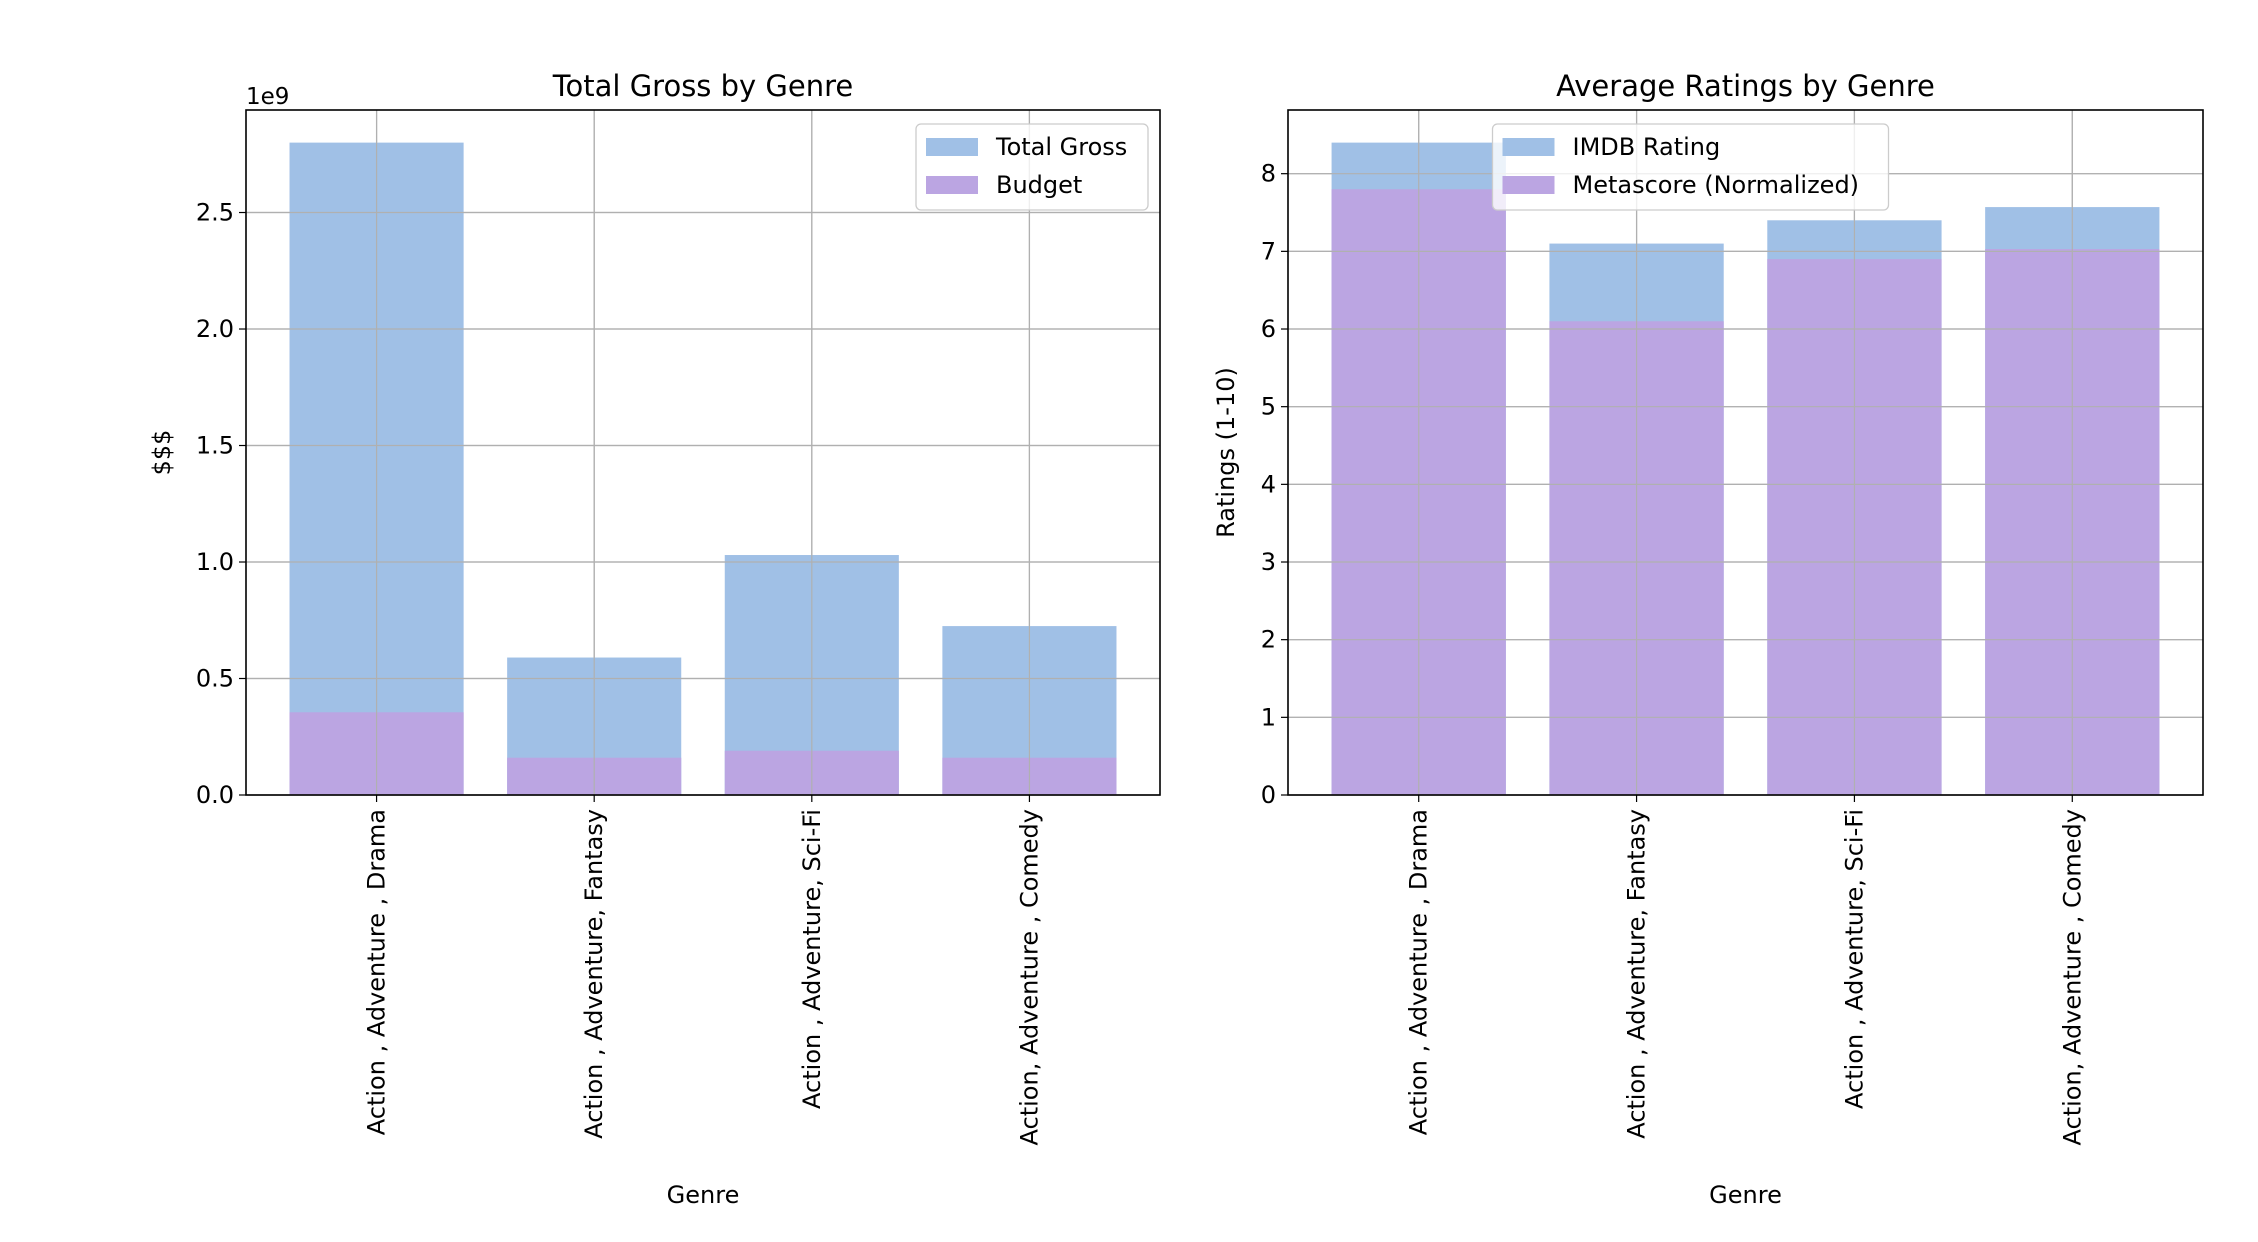  What do you see at coordinates (162, 453) in the screenshot?
I see `y-axis-label: $$$` at bounding box center [162, 453].